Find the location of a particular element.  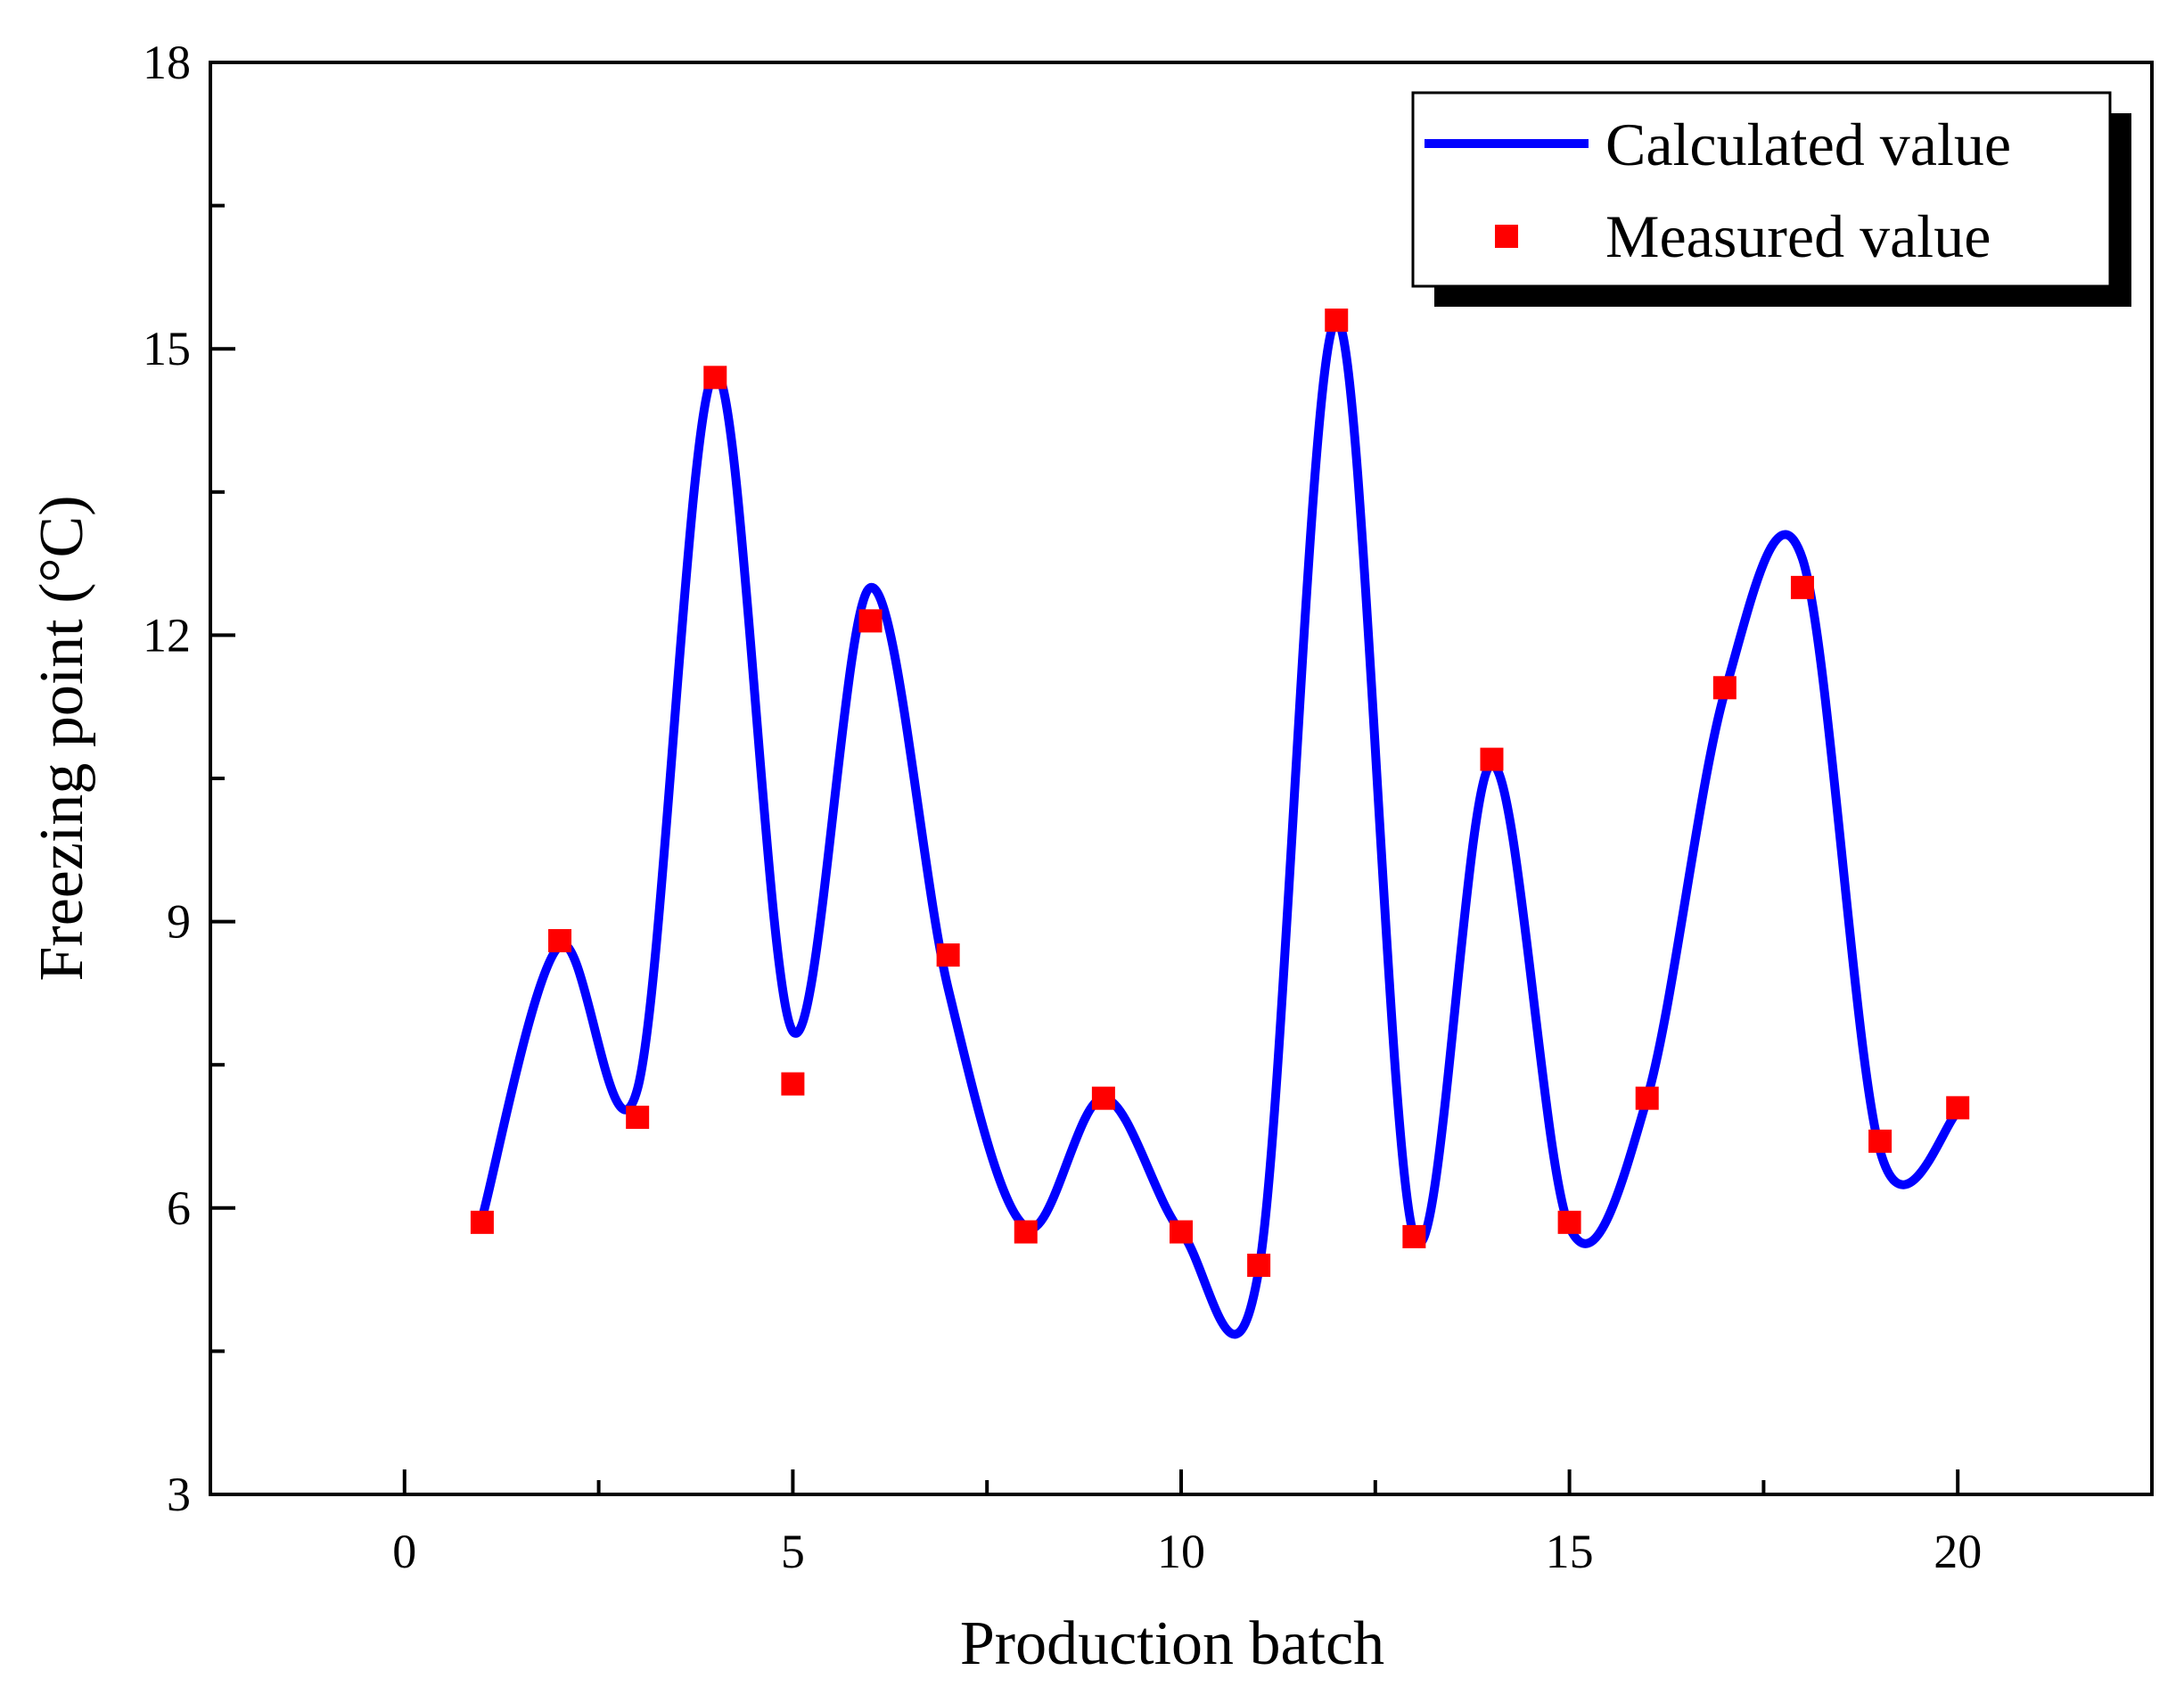

y-tick-label: 12 is located at coordinates (167, 635).